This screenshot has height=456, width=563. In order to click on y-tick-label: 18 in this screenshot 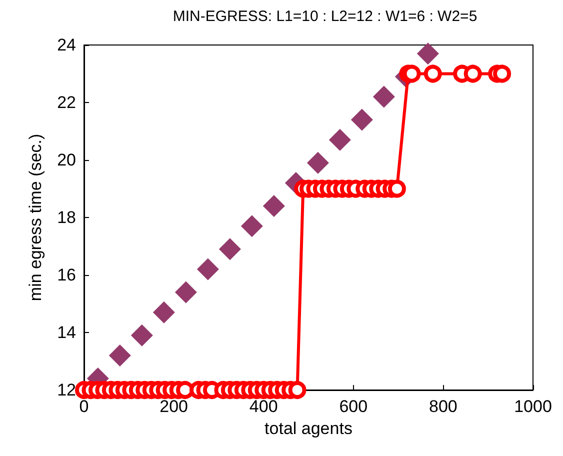, I will do `click(66, 217)`.